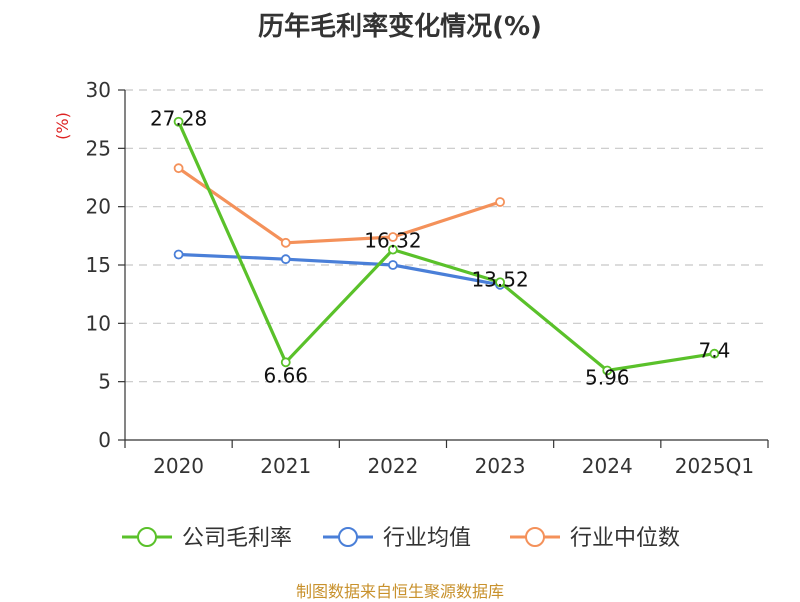 The height and width of the screenshot is (602, 800). I want to click on y-axis-unit-label: (%), so click(62, 126).